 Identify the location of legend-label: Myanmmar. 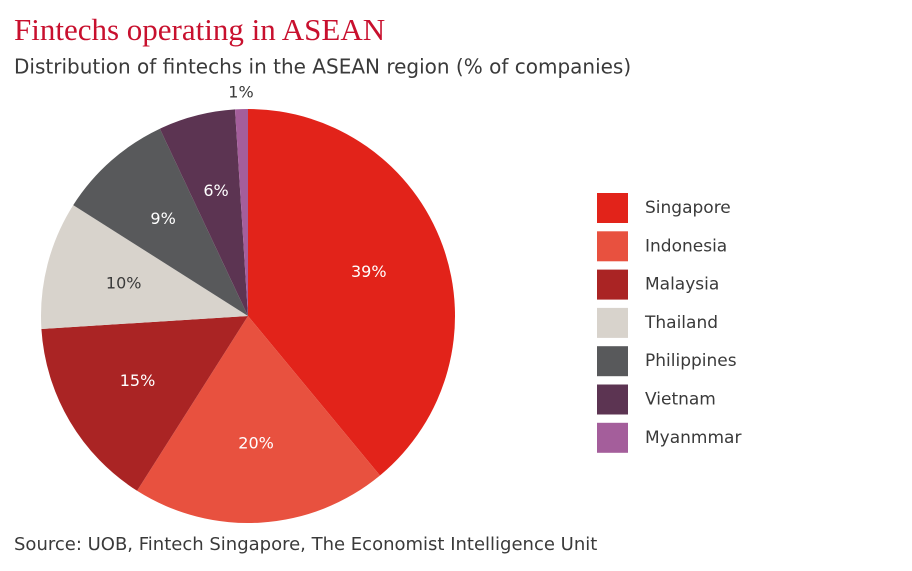
(693, 438).